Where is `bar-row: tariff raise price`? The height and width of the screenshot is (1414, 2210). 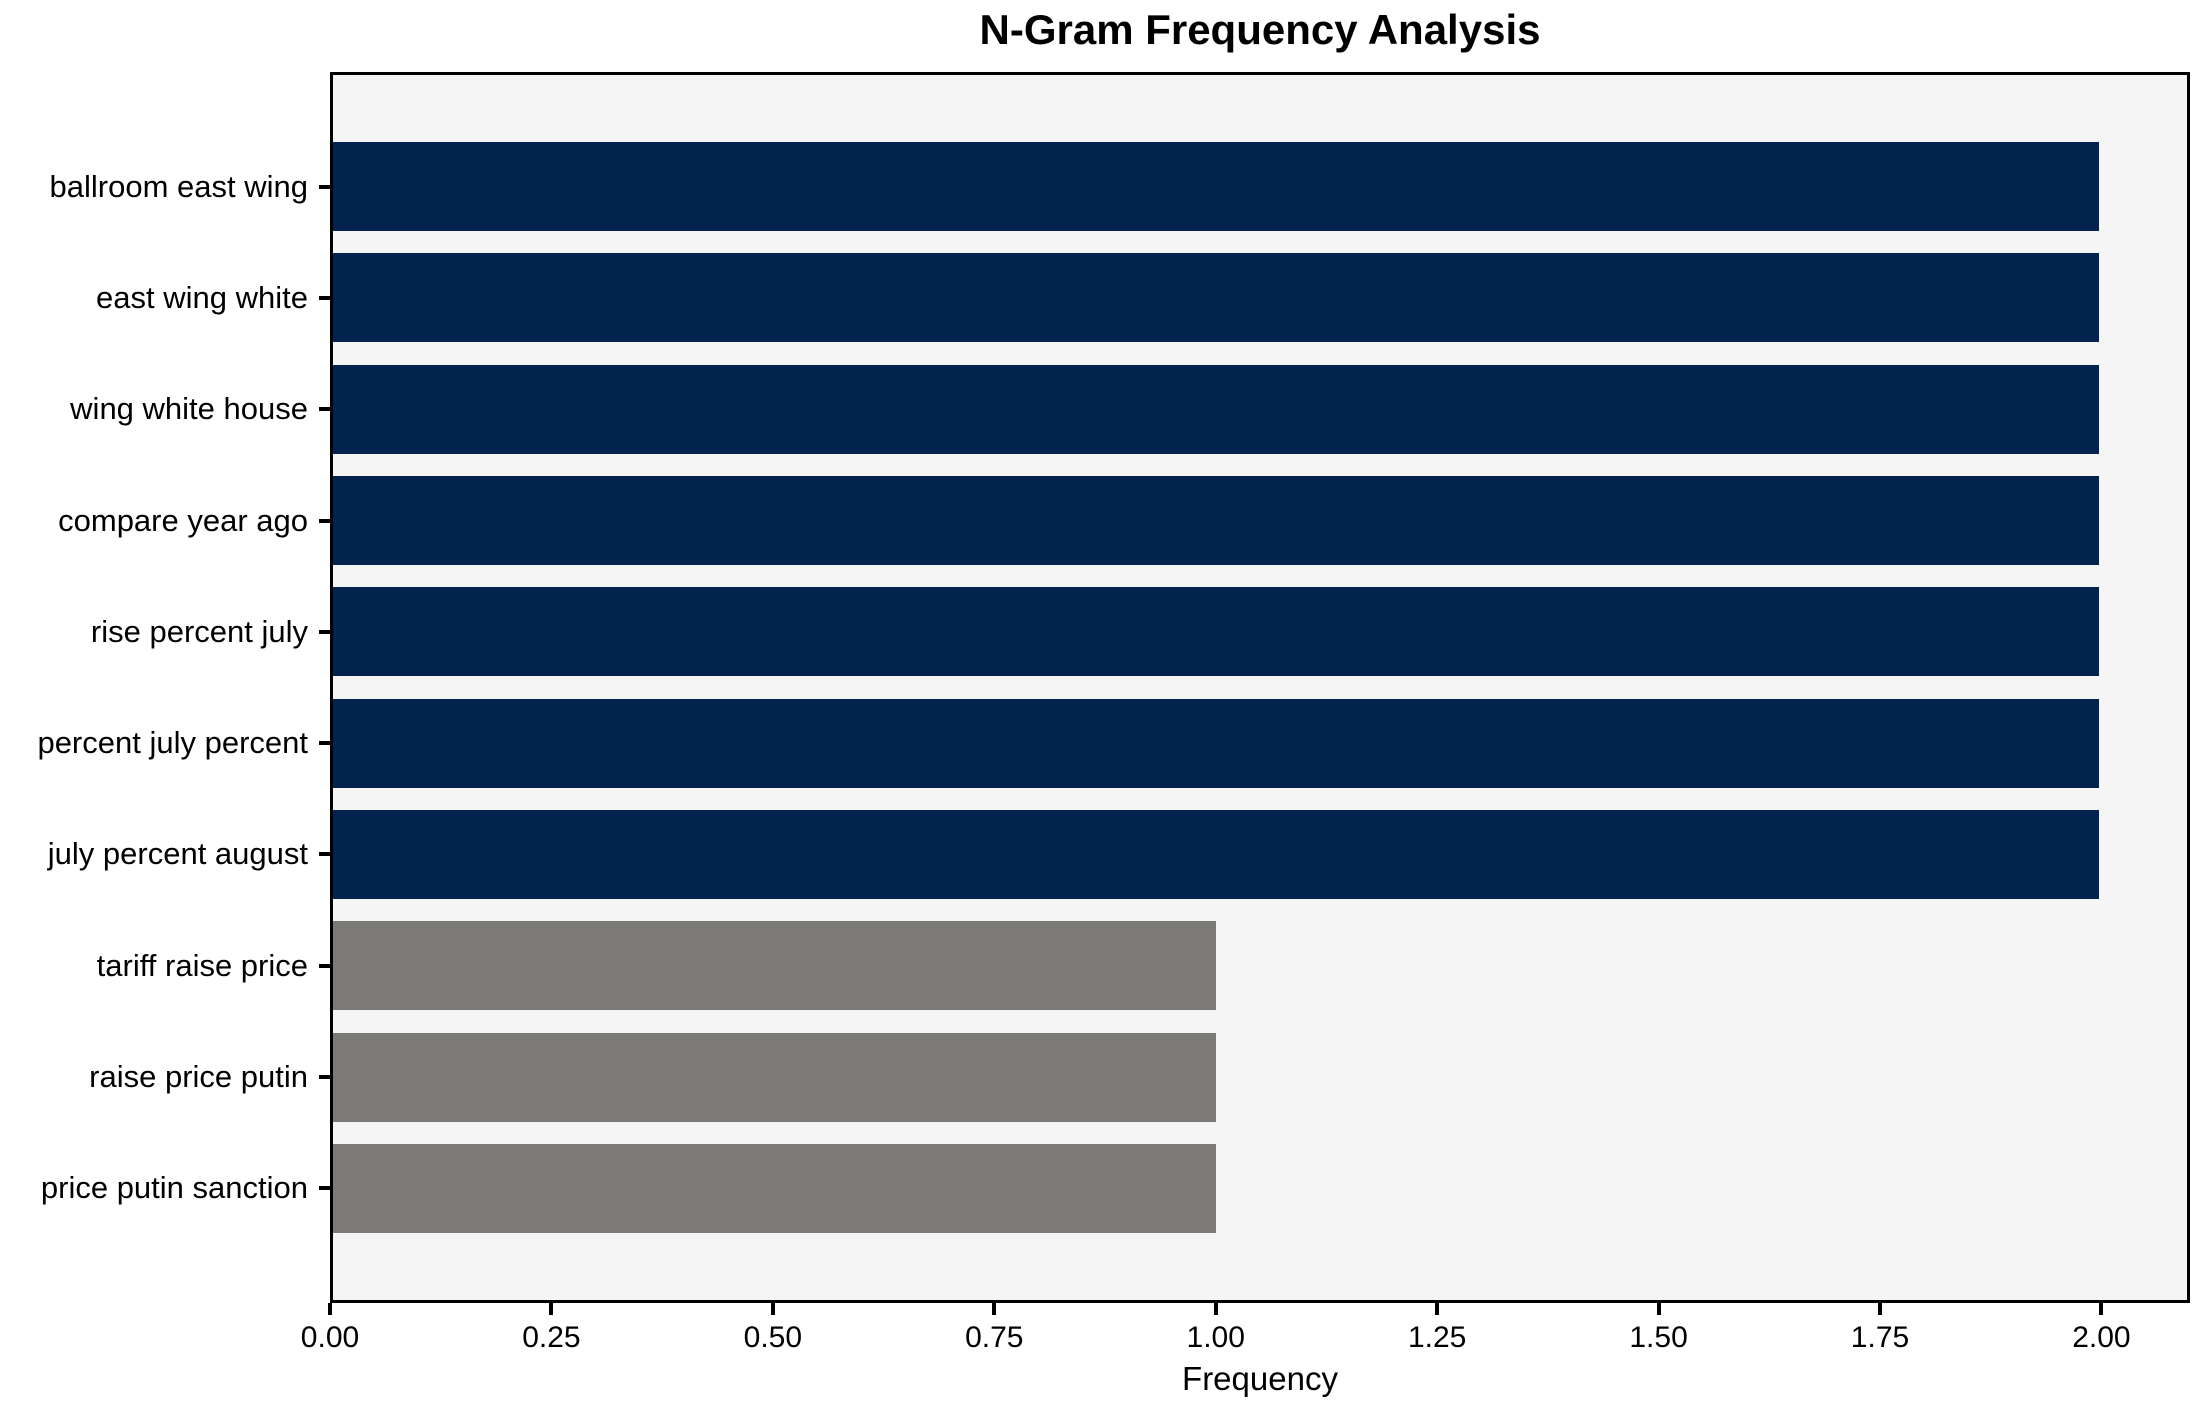 bar-row: tariff raise price is located at coordinates (1142, 965).